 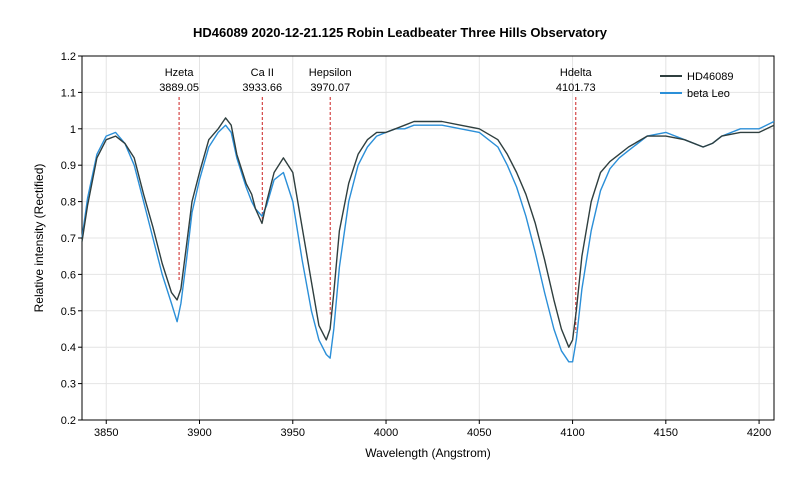 I want to click on y-tick-label: 1.2, so click(x=68, y=57).